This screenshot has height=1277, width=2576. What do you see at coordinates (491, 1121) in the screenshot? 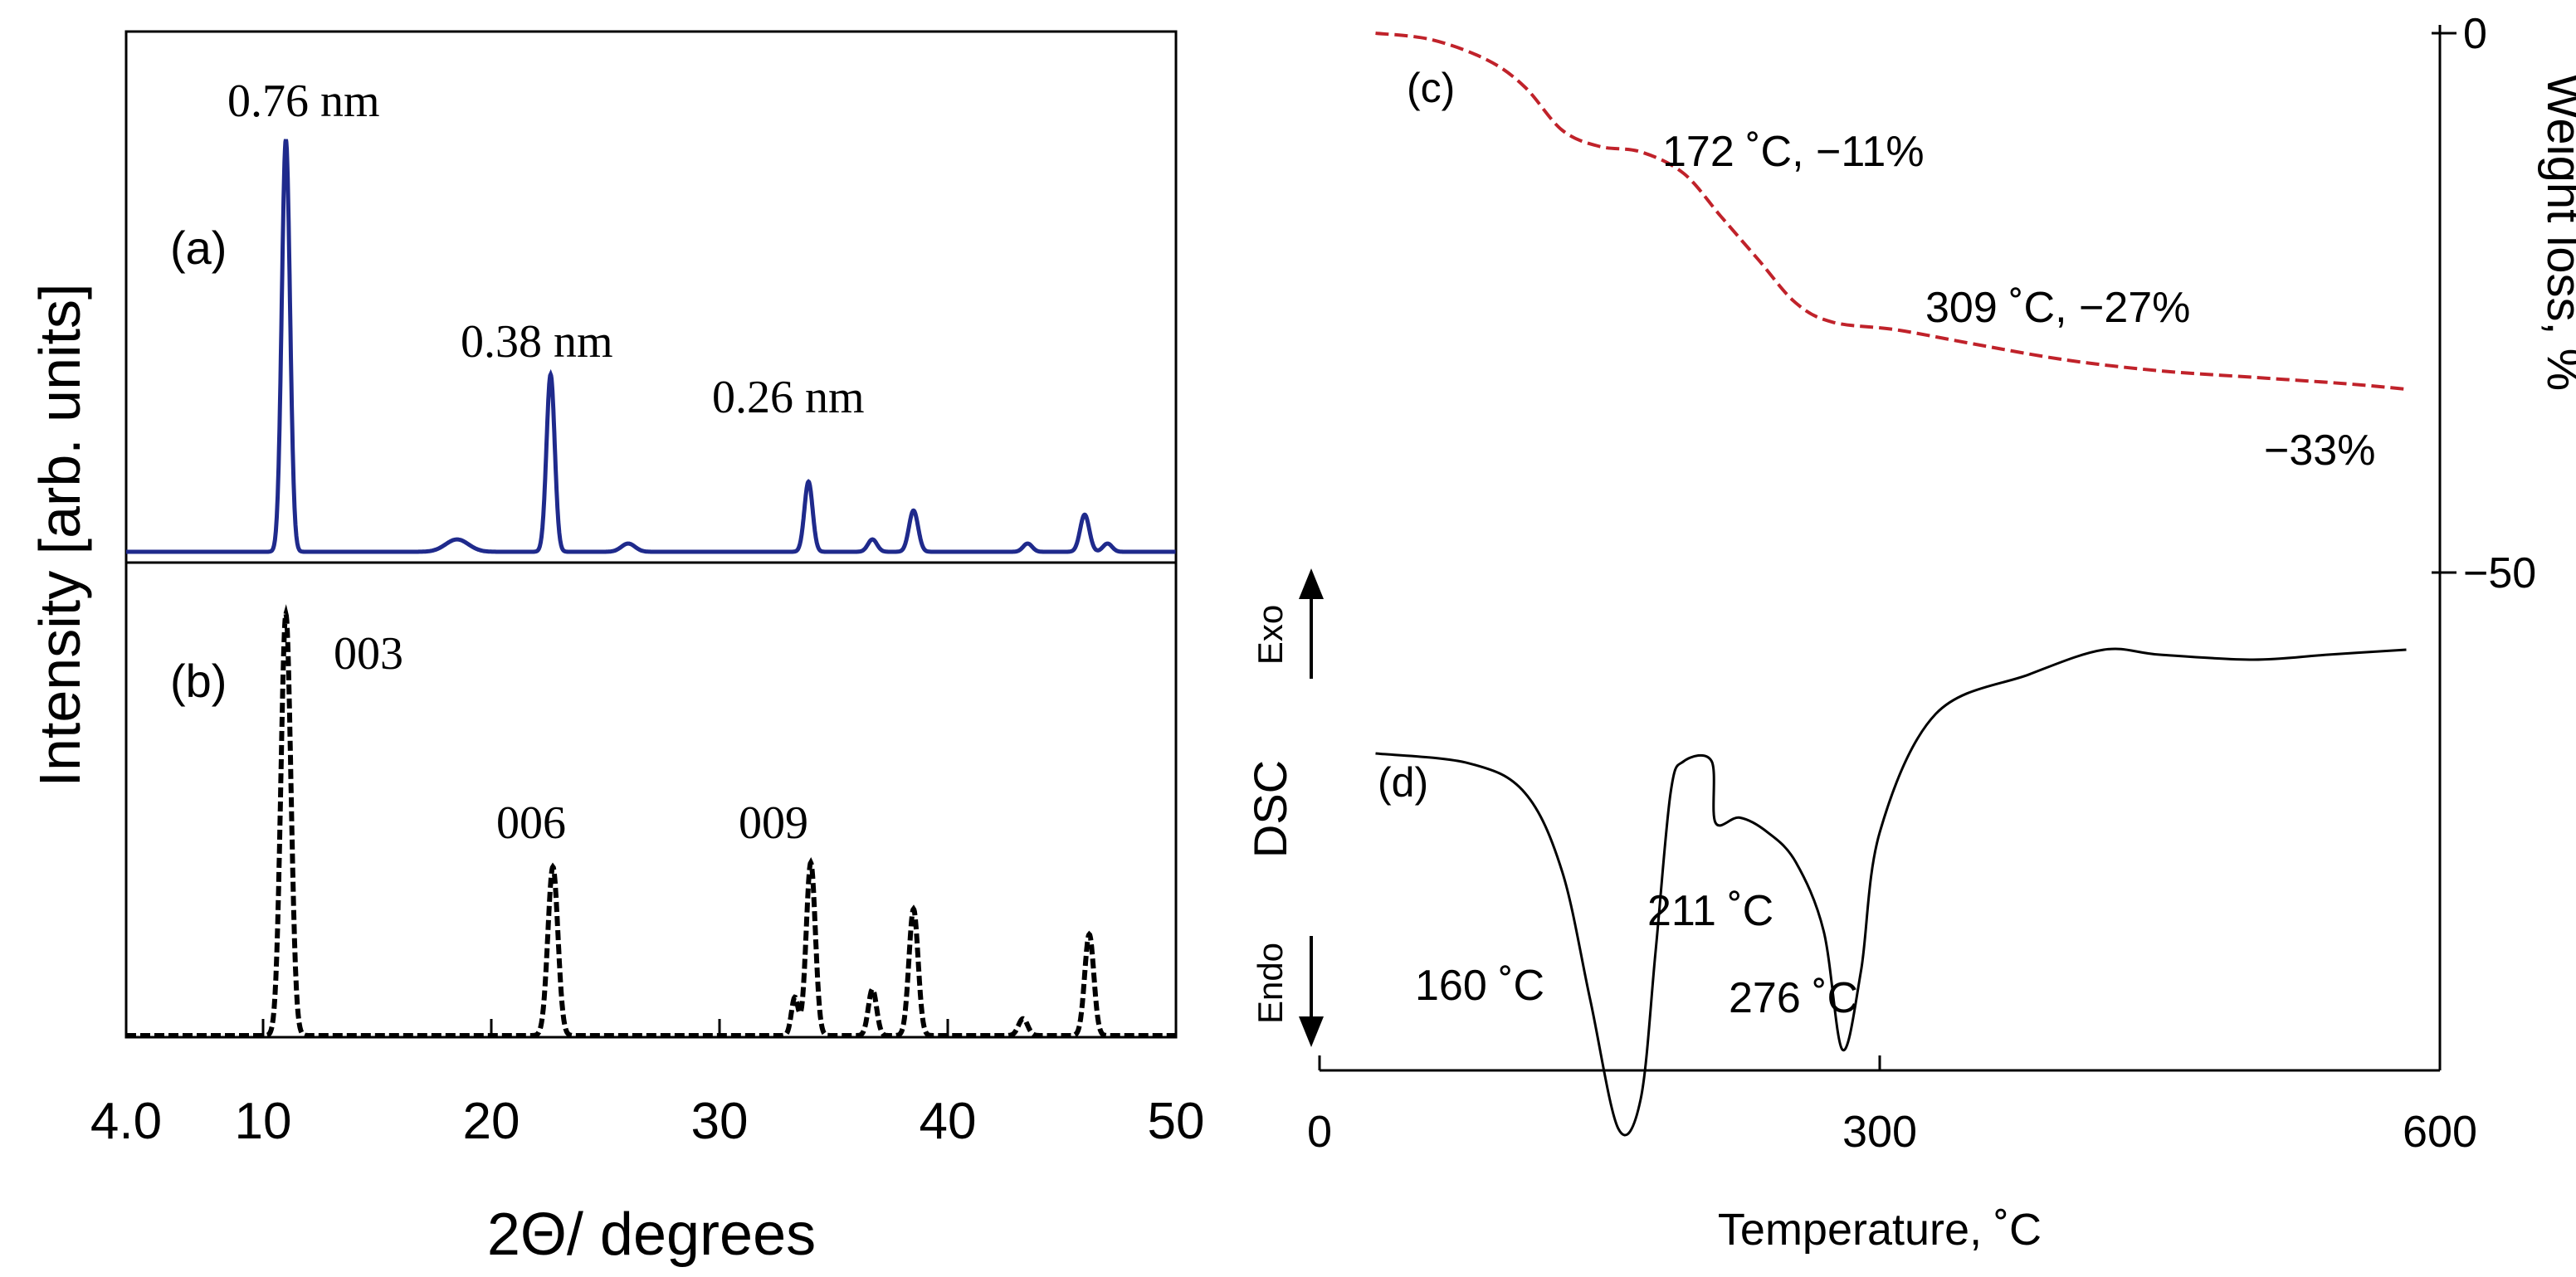
I see `xrd-x-tick-label: 20` at bounding box center [491, 1121].